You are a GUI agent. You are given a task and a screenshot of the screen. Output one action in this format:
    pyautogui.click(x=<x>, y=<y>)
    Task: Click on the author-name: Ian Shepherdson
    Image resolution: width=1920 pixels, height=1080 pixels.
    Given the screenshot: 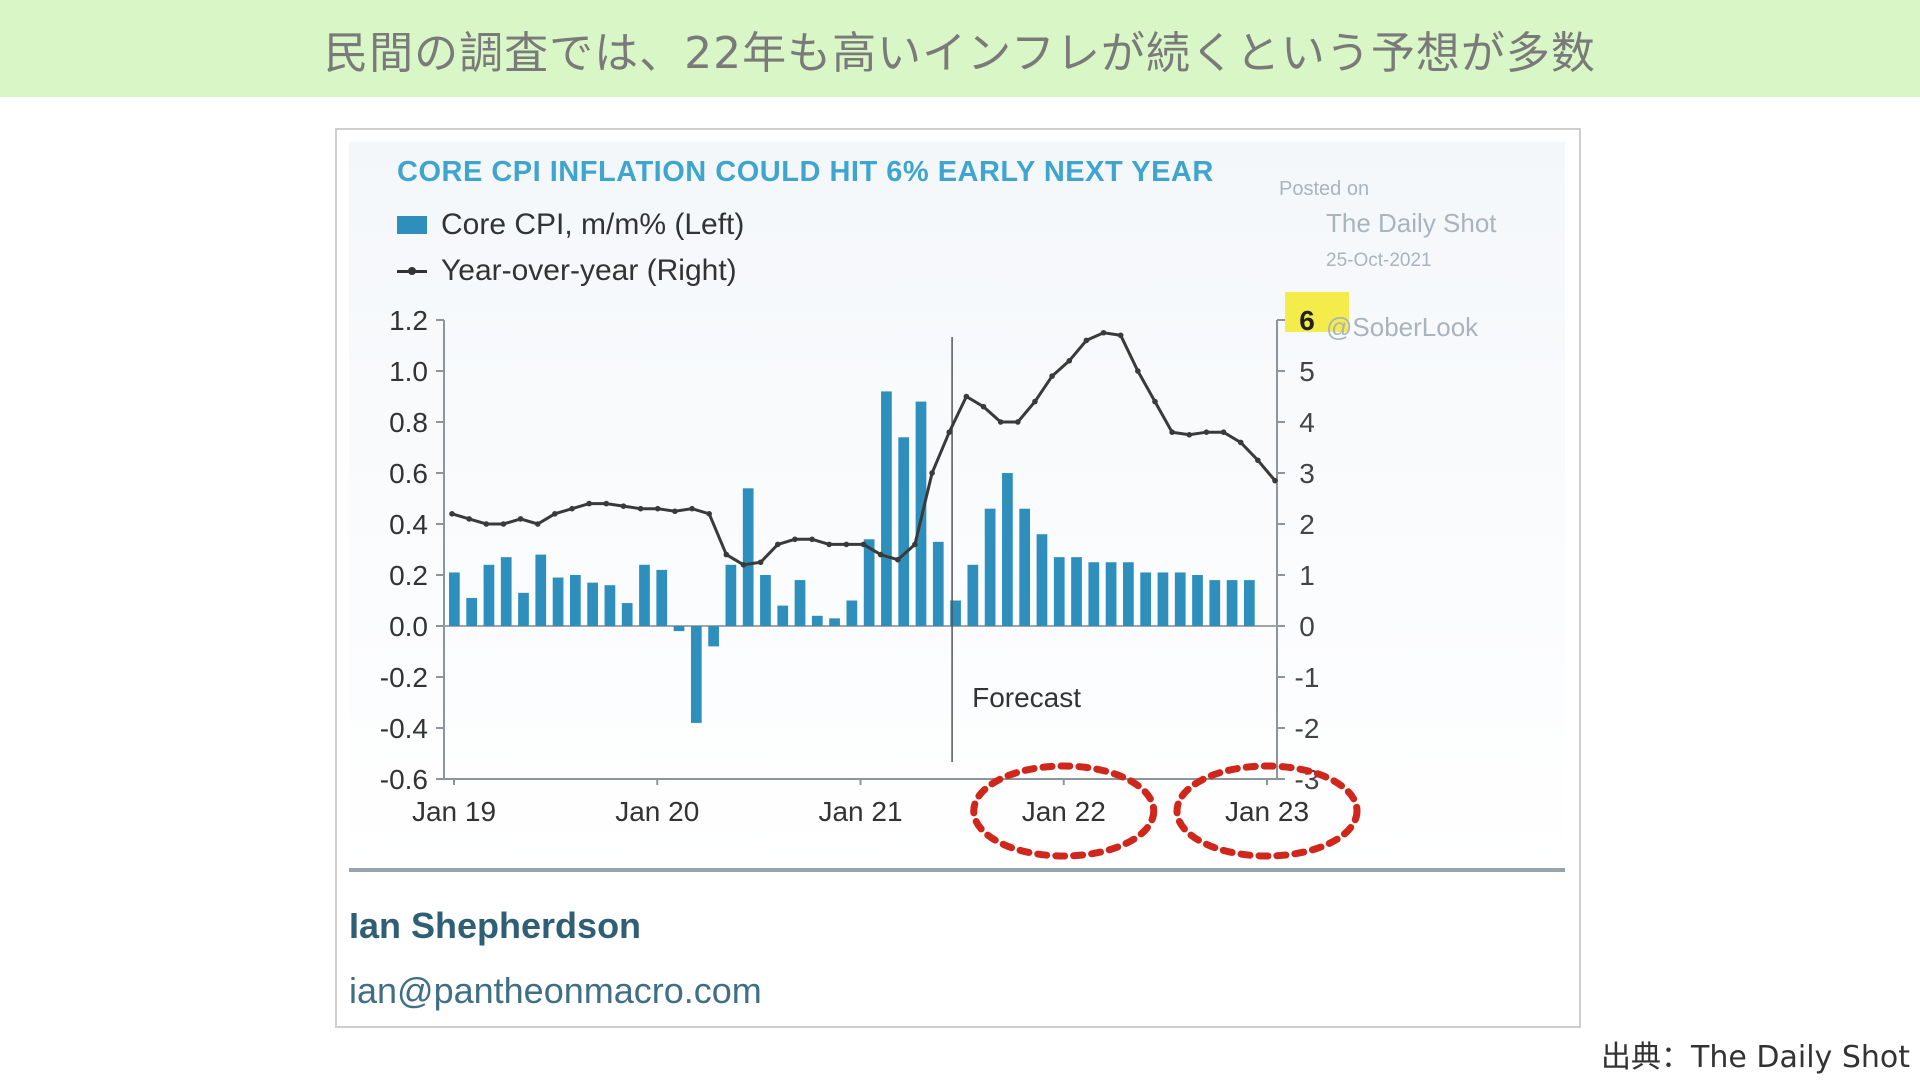 What is the action you would take?
    pyautogui.click(x=495, y=925)
    